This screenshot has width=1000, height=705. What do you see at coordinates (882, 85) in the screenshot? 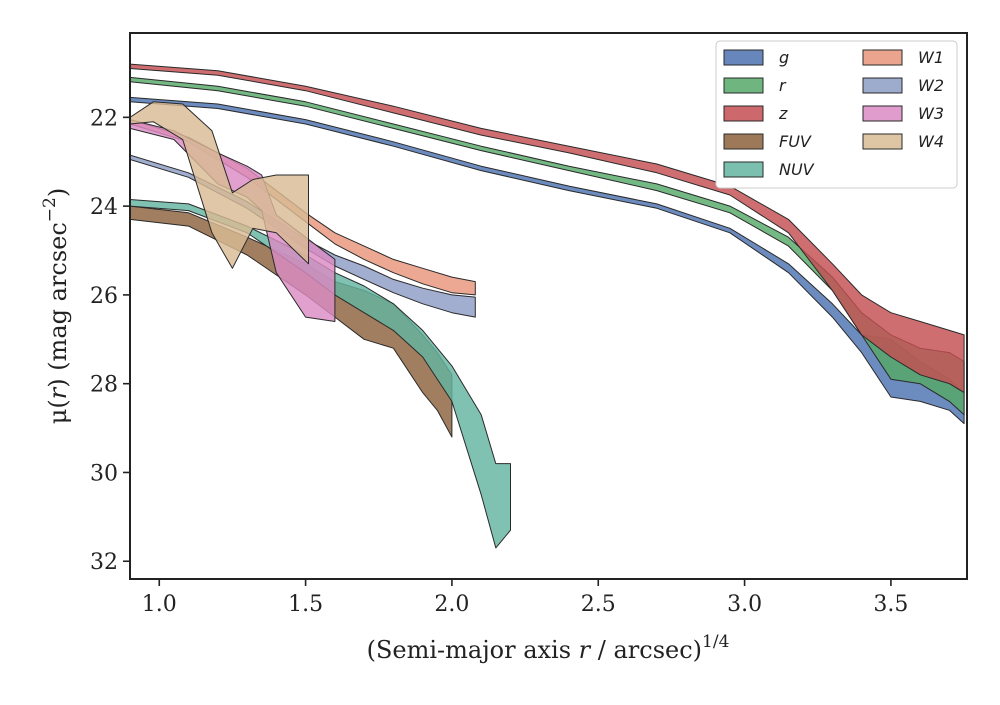
I see `legend-swatch-w2` at bounding box center [882, 85].